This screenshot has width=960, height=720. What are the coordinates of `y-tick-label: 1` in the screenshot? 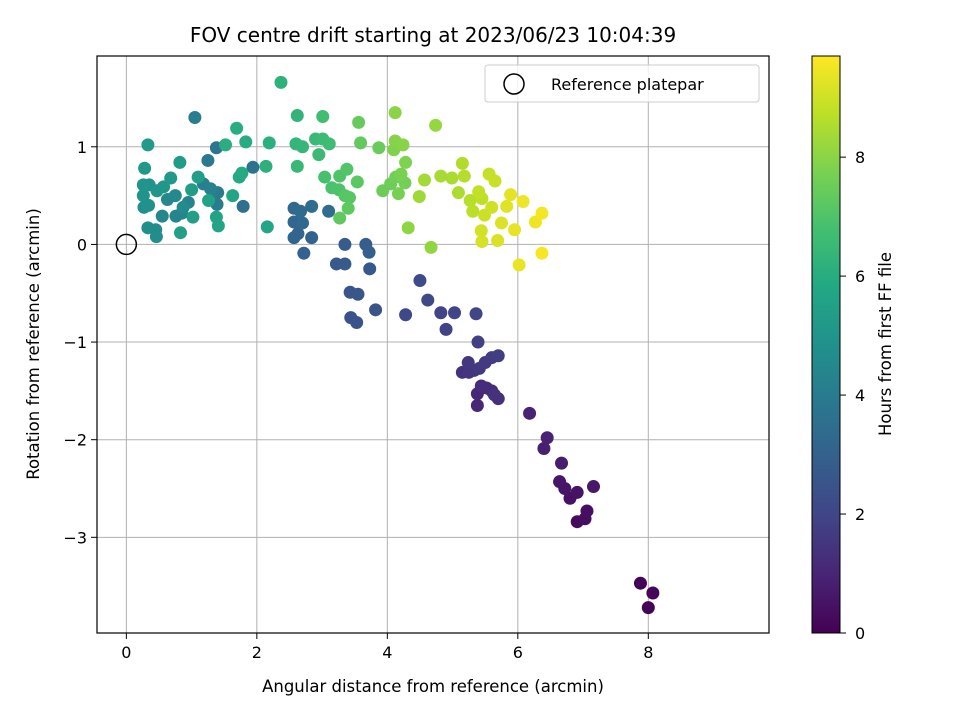 It's located at (82, 147).